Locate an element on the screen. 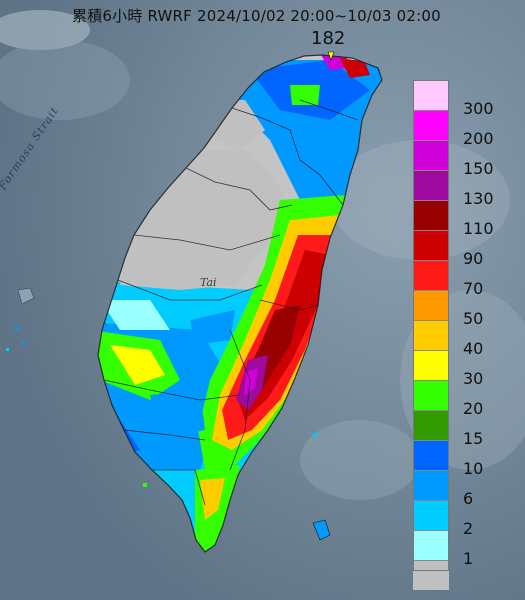  legend-level: 130 is located at coordinates (466, 189).